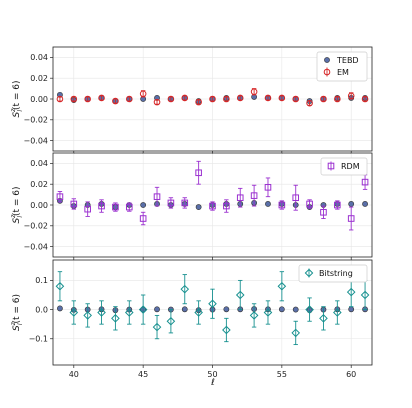 The image size is (412, 408). I want to click on x-tick-label: 50, so click(212, 374).